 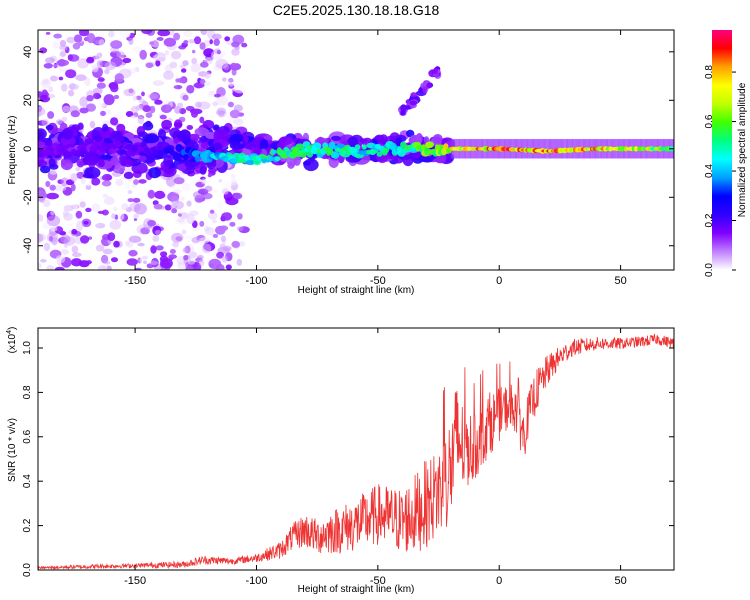 I want to click on snr-scale-prefix: (x10, so click(x=12, y=343).